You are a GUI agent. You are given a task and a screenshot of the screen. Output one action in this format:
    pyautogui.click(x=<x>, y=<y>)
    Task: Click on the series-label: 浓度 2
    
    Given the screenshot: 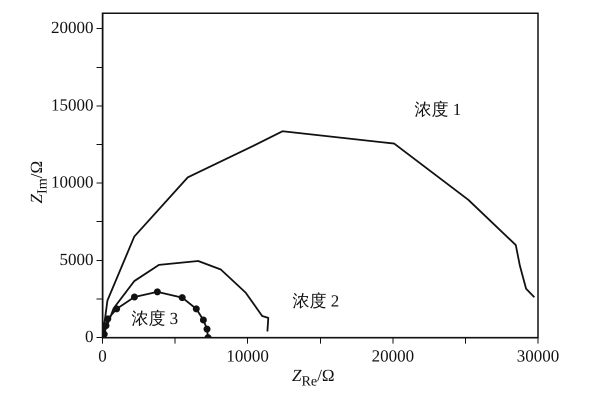 What is the action you would take?
    pyautogui.click(x=316, y=300)
    